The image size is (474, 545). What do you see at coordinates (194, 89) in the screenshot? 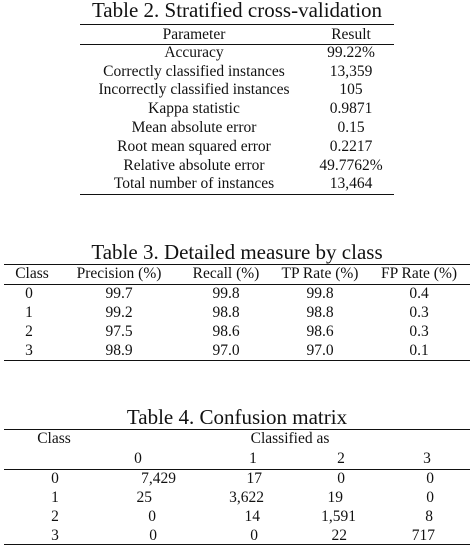
I see `table2-row-label: Incorrectly classified instances` at bounding box center [194, 89].